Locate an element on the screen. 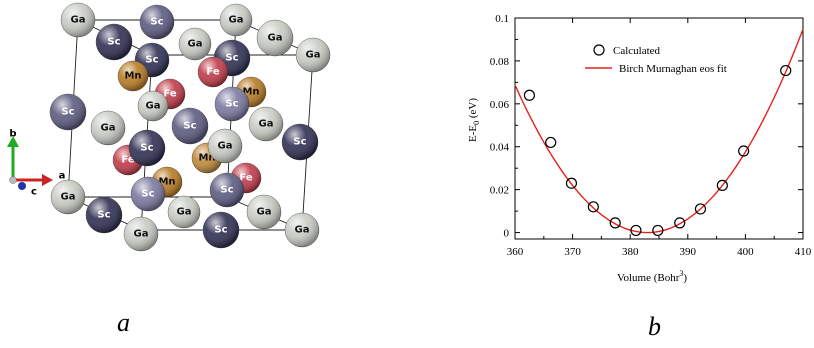 The image size is (814, 348). axis-a-label: a is located at coordinates (62, 176).